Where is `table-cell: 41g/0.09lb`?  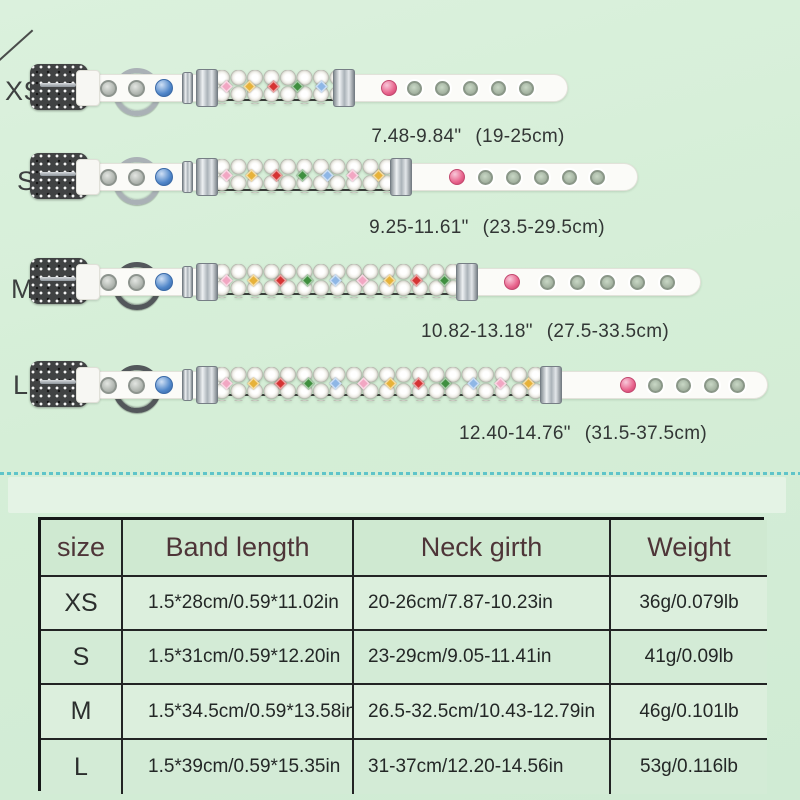
table-cell: 41g/0.09lb is located at coordinates (689, 658).